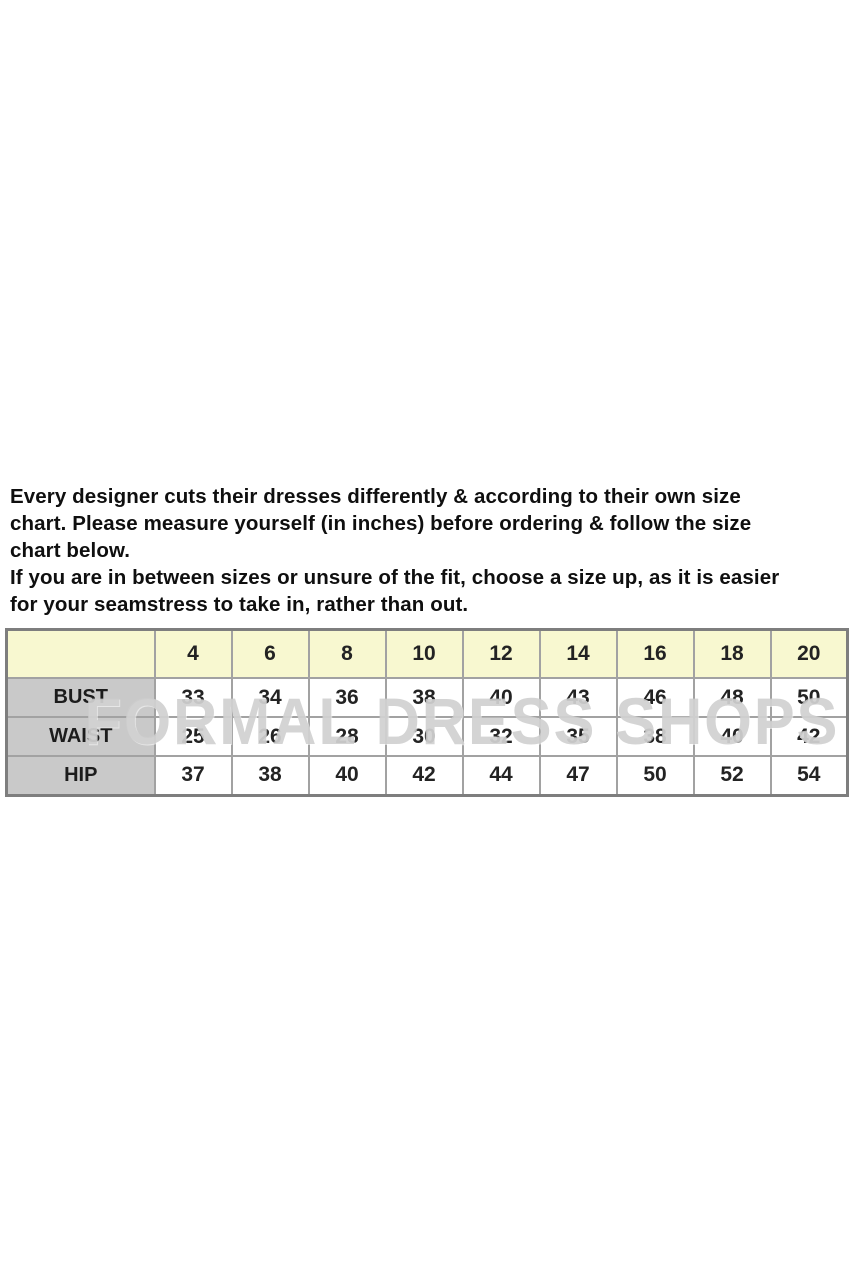 Image resolution: width=853 pixels, height=1280 pixels. Describe the element at coordinates (578, 736) in the screenshot. I see `measurement-cell: 35` at that location.